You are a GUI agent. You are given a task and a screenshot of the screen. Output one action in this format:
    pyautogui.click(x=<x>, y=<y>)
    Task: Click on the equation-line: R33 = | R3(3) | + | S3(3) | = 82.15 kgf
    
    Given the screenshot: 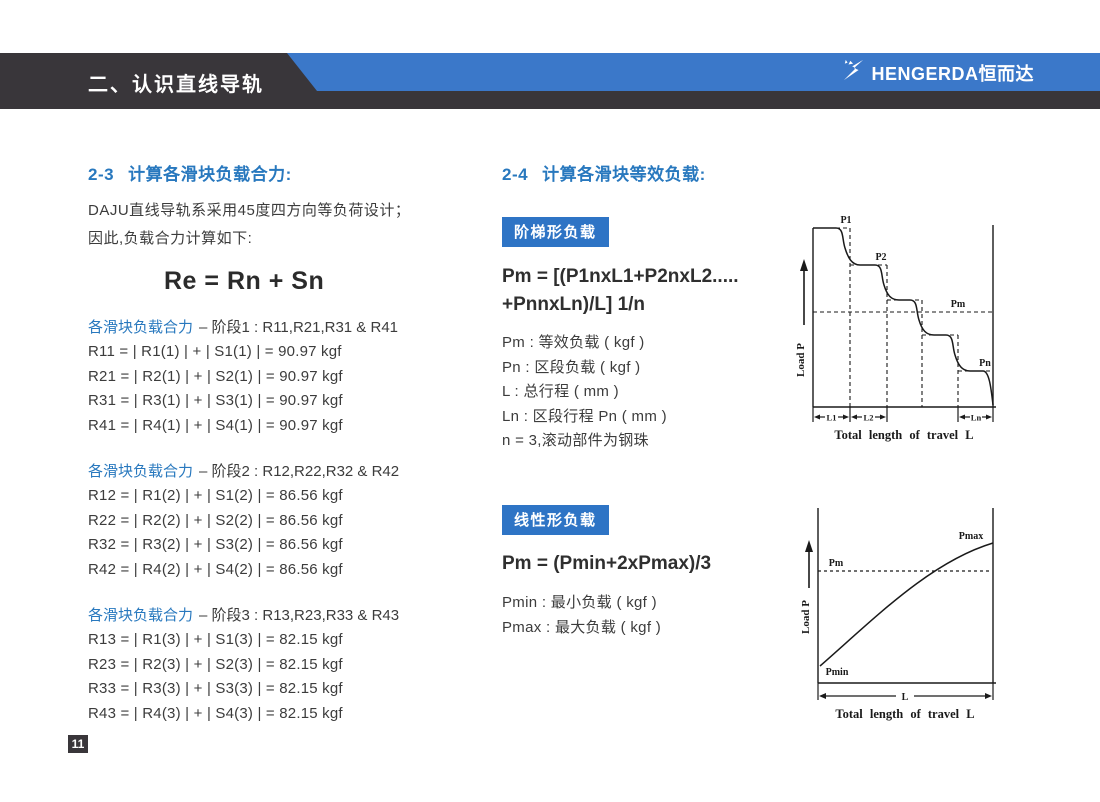 What is the action you would take?
    pyautogui.click(x=215, y=689)
    